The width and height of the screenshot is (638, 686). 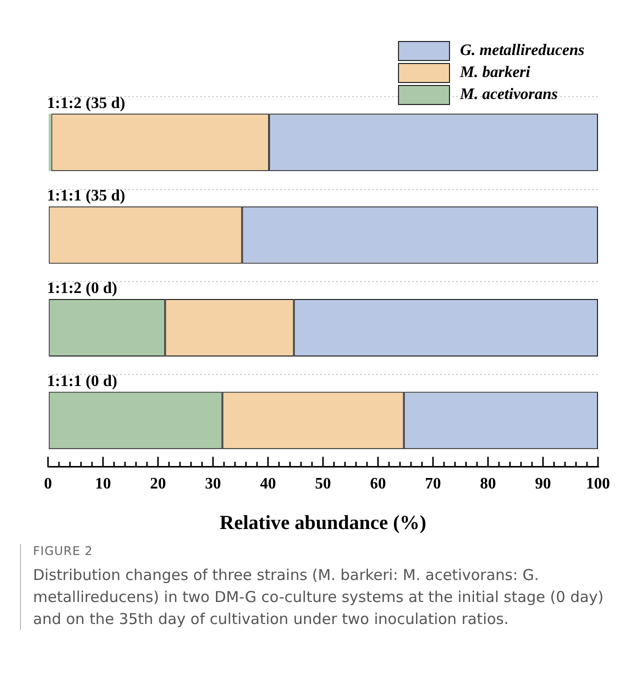 What do you see at coordinates (213, 484) in the screenshot?
I see `x-tick-label: 30` at bounding box center [213, 484].